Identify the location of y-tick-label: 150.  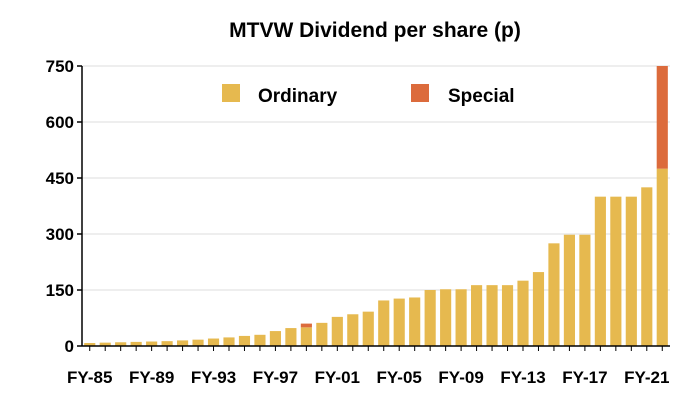
(60, 290).